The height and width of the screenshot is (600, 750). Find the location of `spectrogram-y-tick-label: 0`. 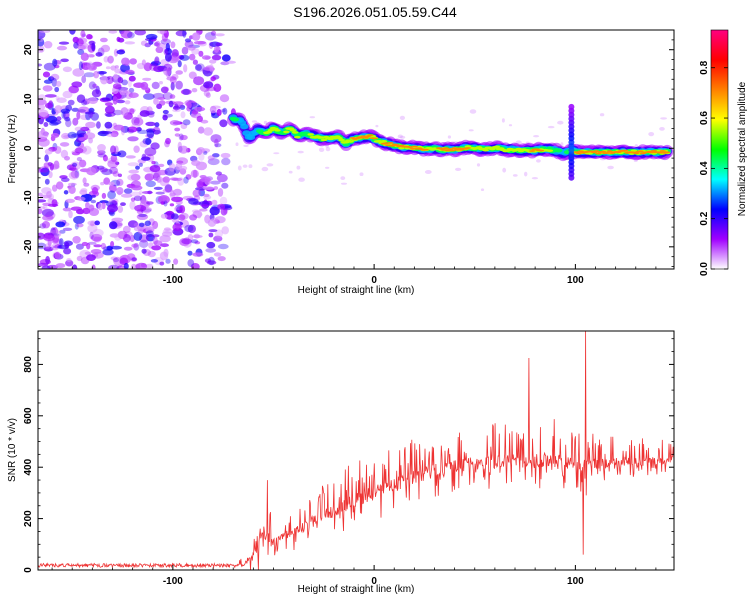

spectrogram-y-tick-label: 0 is located at coordinates (28, 148).